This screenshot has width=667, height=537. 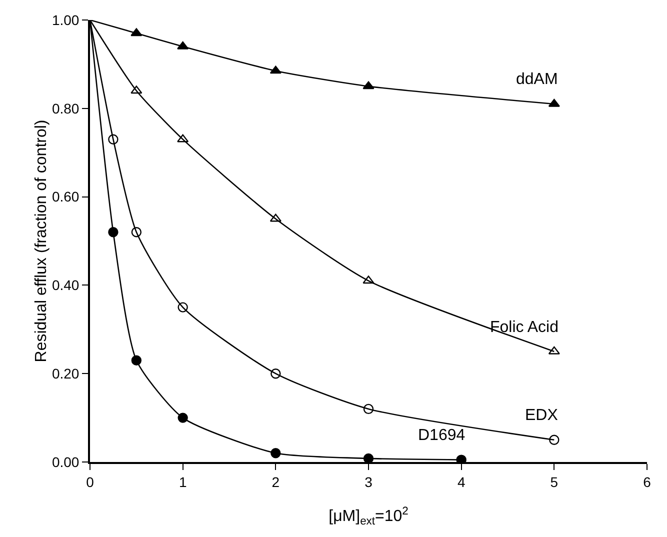 What do you see at coordinates (182, 482) in the screenshot?
I see `x-tick-label: 1` at bounding box center [182, 482].